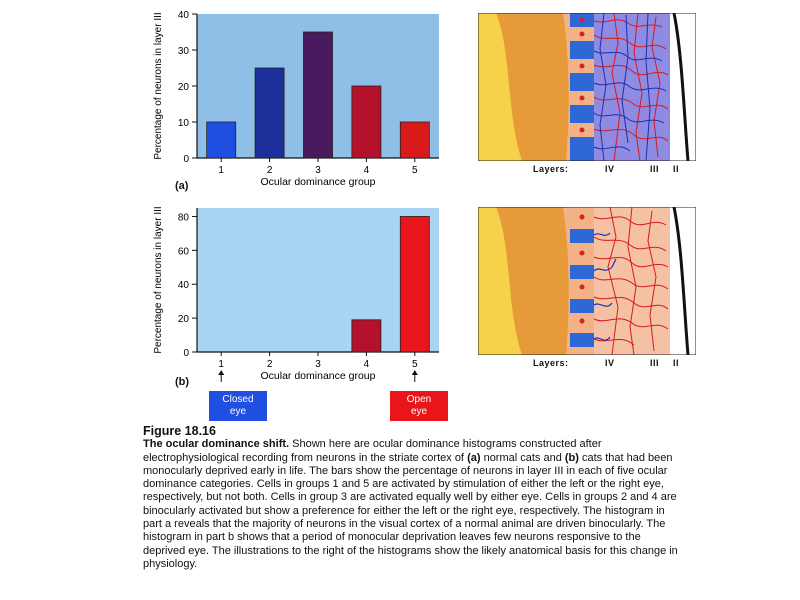 This screenshot has width=800, height=600. I want to click on layers-legend-a: Layers: IV III II, so click(618, 170).